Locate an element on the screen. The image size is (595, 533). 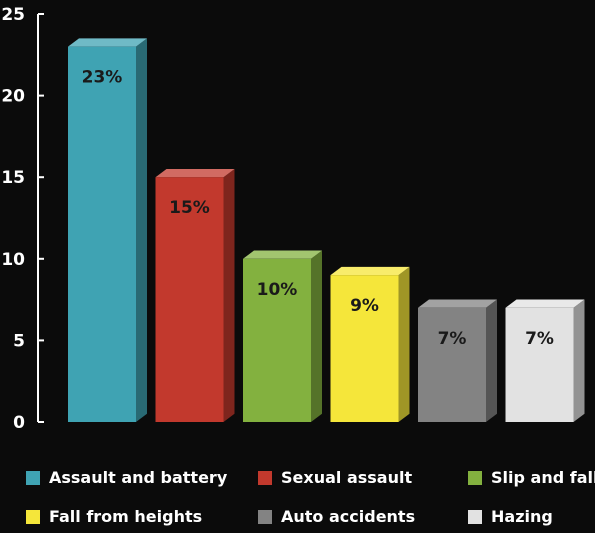
legend-item: Sexual assault is located at coordinates (335, 477).